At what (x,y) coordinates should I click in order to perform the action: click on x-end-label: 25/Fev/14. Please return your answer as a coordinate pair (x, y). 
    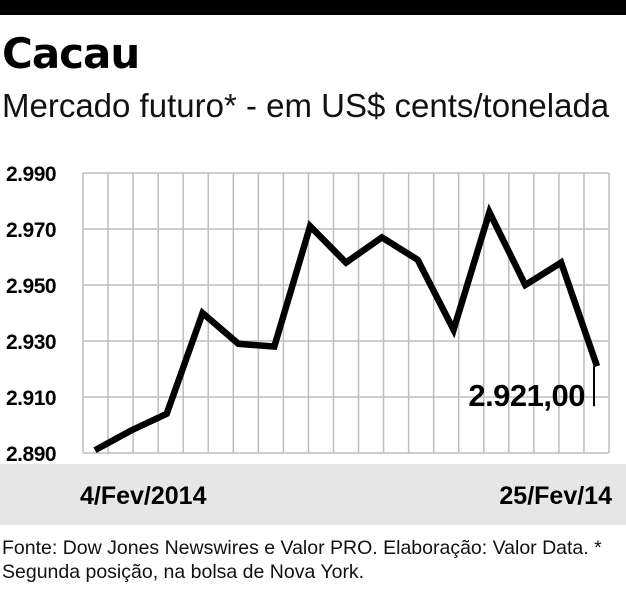
    Looking at the image, I should click on (555, 496).